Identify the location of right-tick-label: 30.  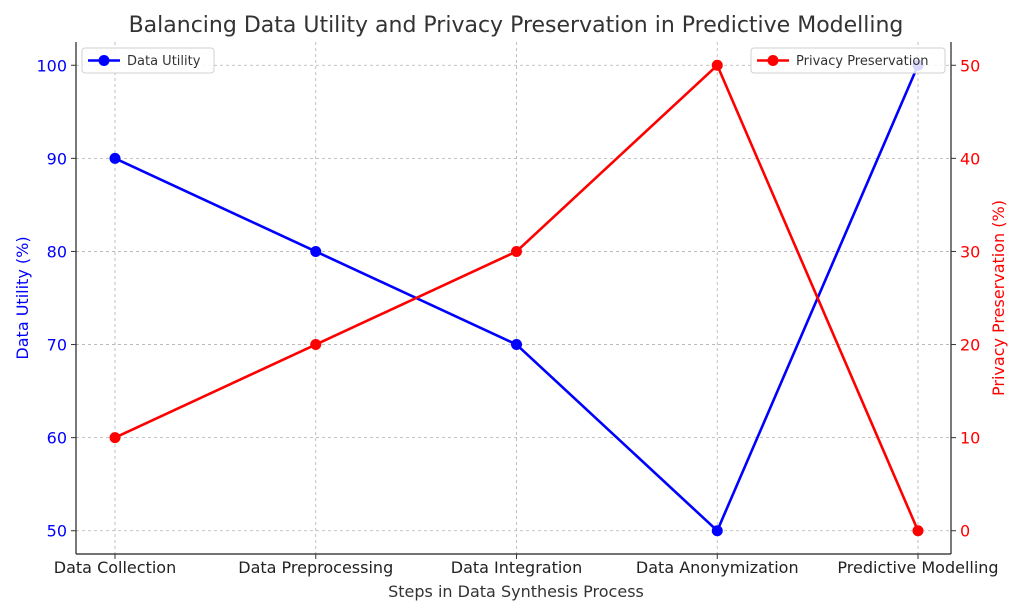
(970, 251).